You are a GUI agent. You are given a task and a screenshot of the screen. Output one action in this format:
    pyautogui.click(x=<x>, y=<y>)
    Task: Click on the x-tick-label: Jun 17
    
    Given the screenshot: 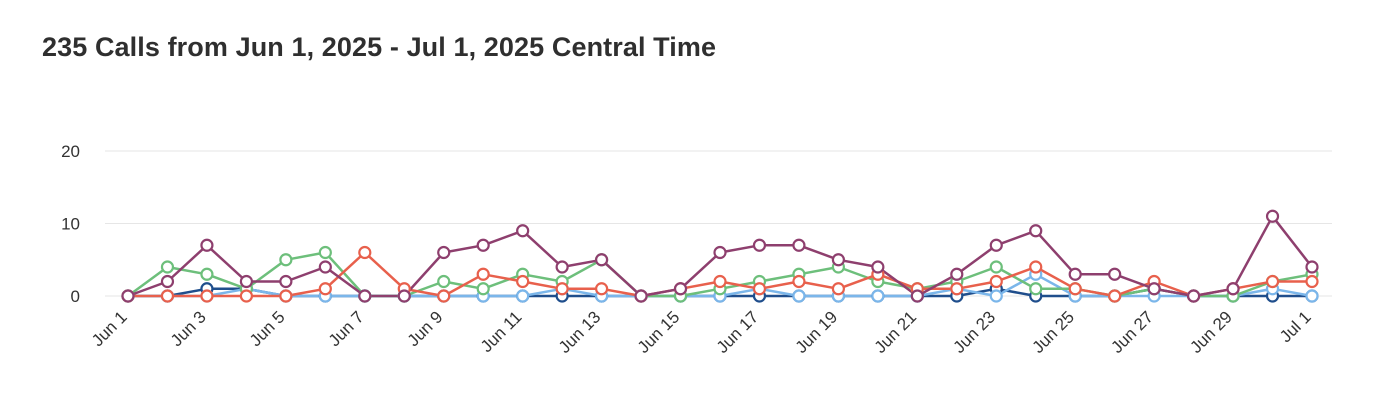 What is the action you would take?
    pyautogui.click(x=738, y=332)
    